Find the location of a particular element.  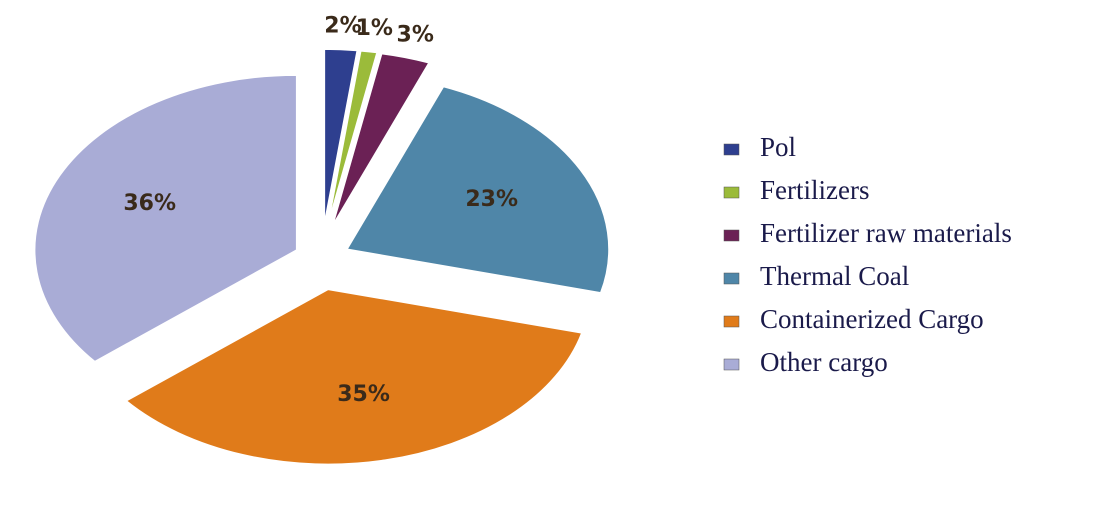

legend-label: Containerized Cargo is located at coordinates (872, 319).